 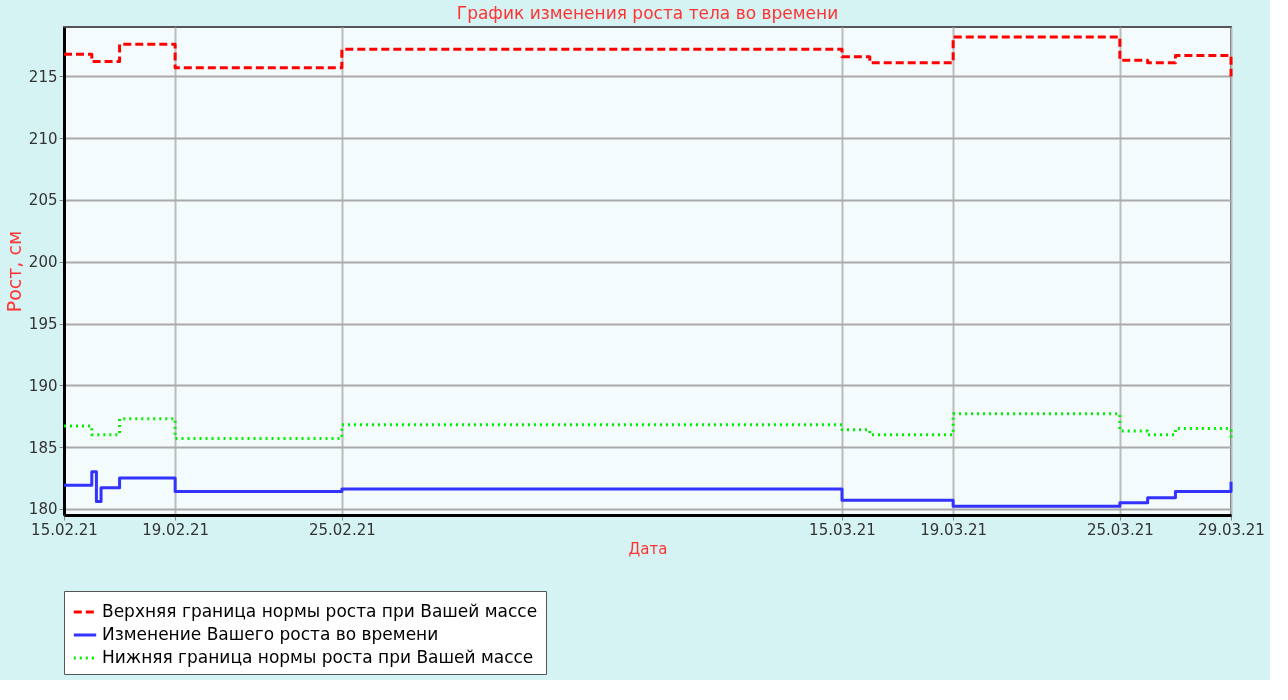 I want to click on chart-title: График изменения роста тела во времени, so click(x=647, y=13).